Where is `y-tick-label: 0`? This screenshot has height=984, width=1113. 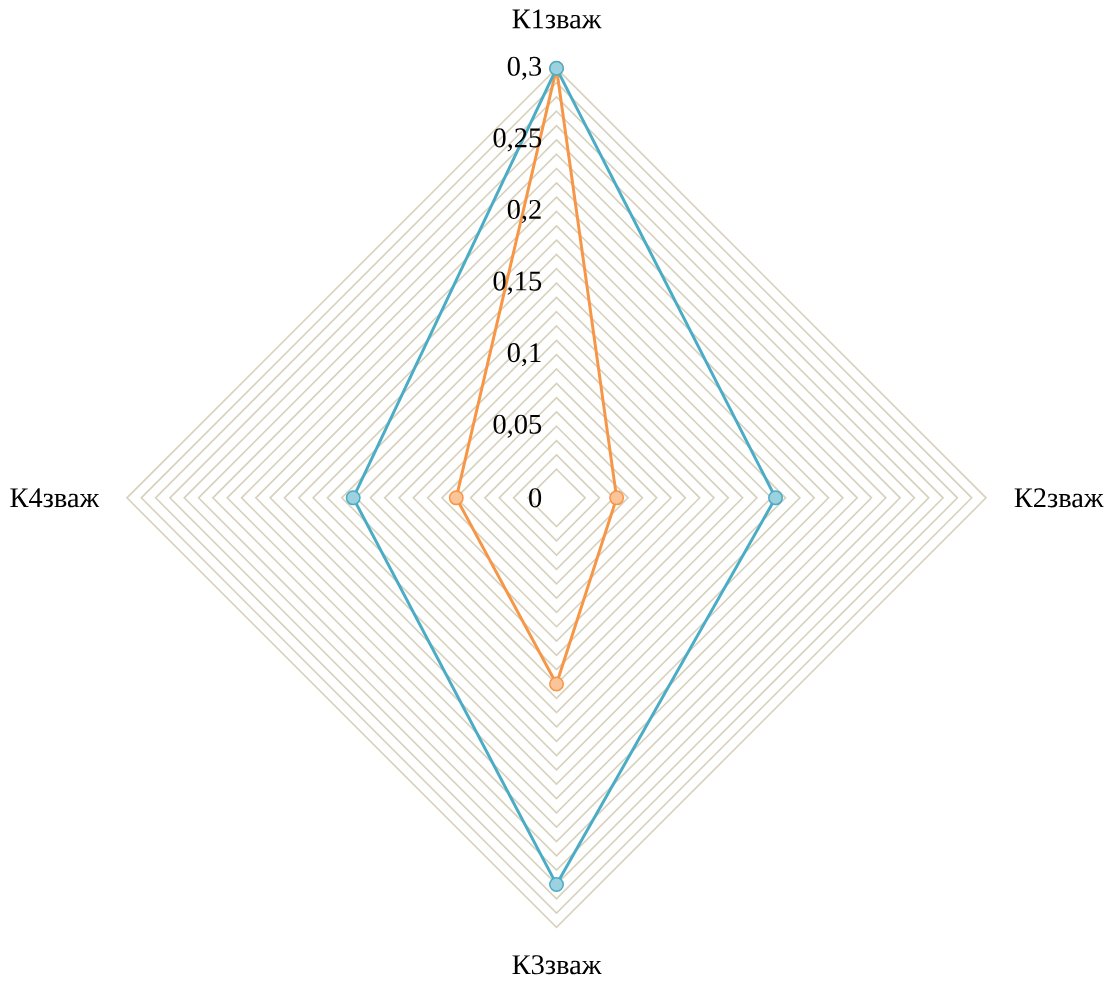
y-tick-label: 0 is located at coordinates (535, 498).